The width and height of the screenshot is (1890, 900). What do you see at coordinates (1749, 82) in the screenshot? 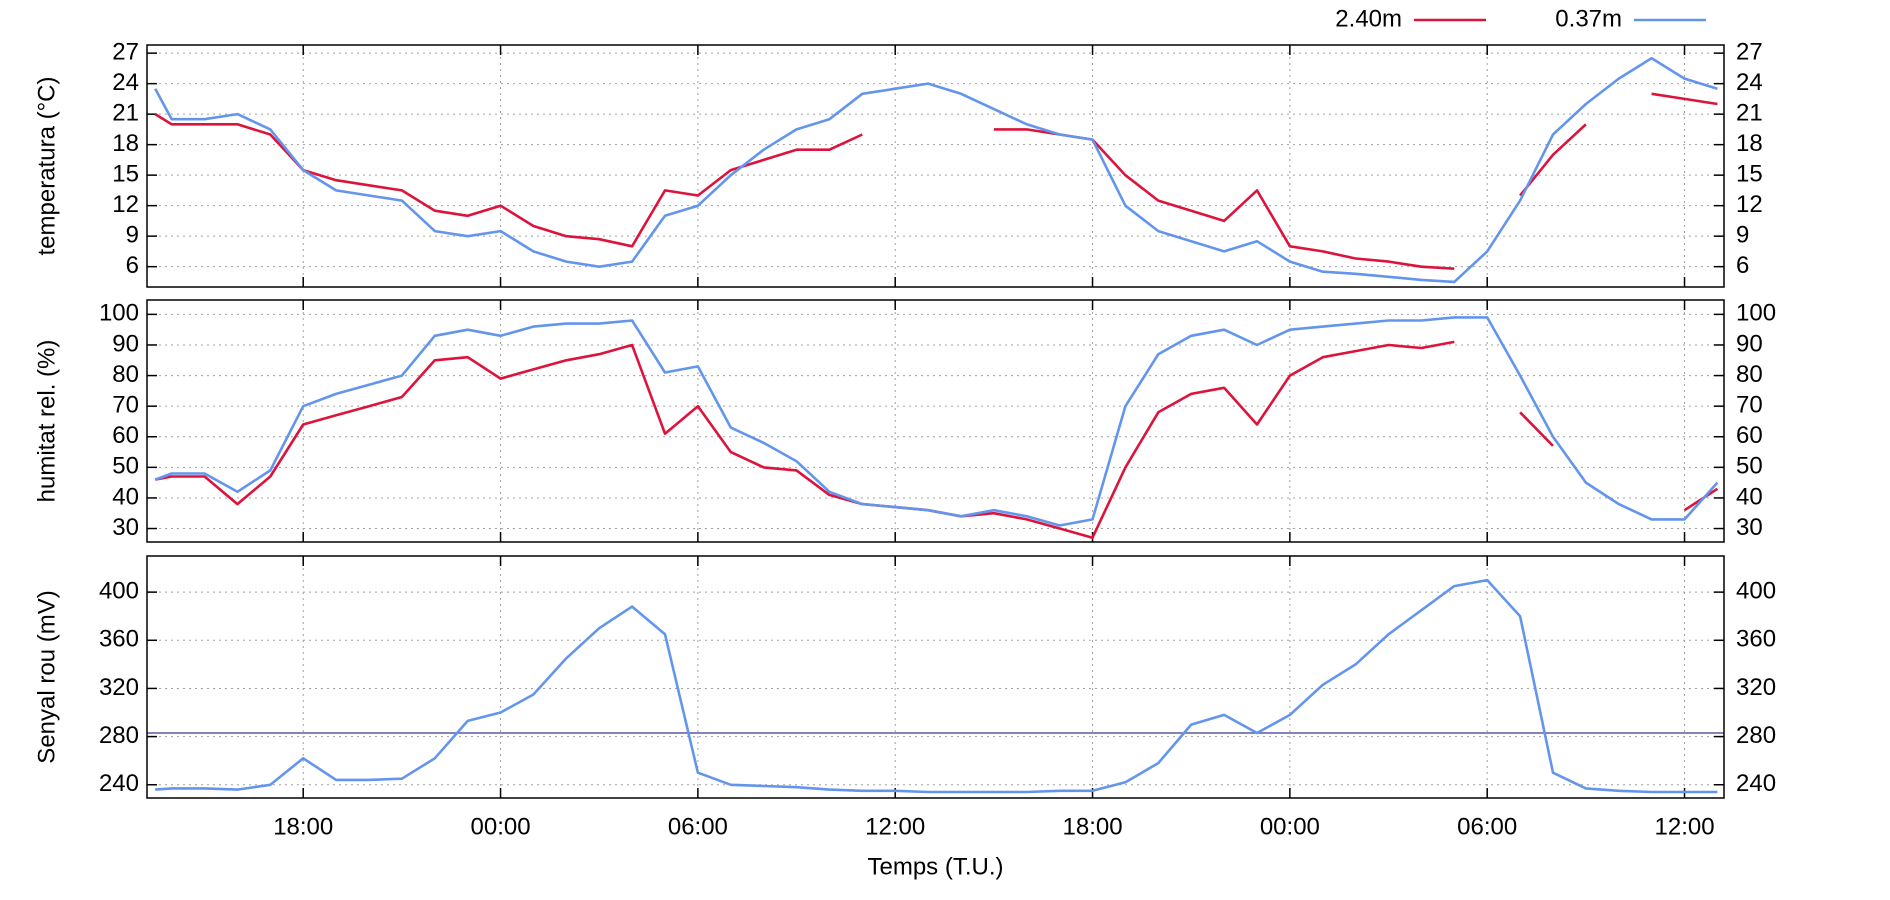
I see `y2-tick-label: 24` at bounding box center [1749, 82].